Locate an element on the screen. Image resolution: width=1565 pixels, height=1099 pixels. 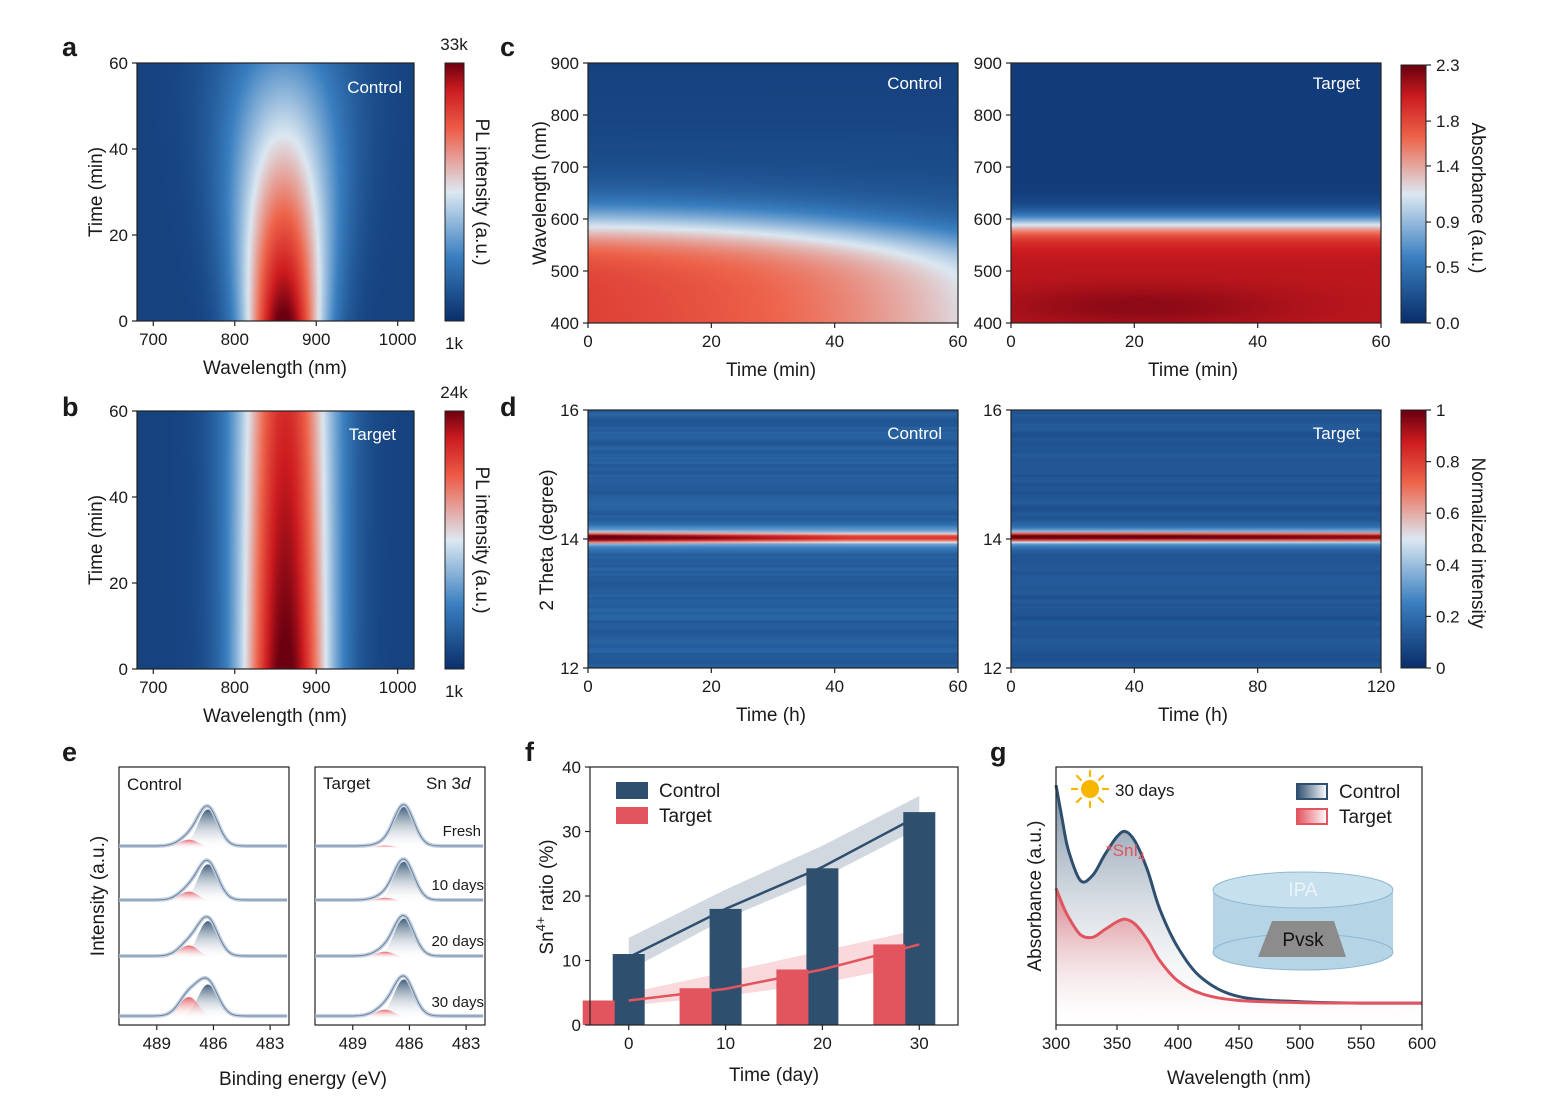
legend-g-target-swatch is located at coordinates (1312, 816).